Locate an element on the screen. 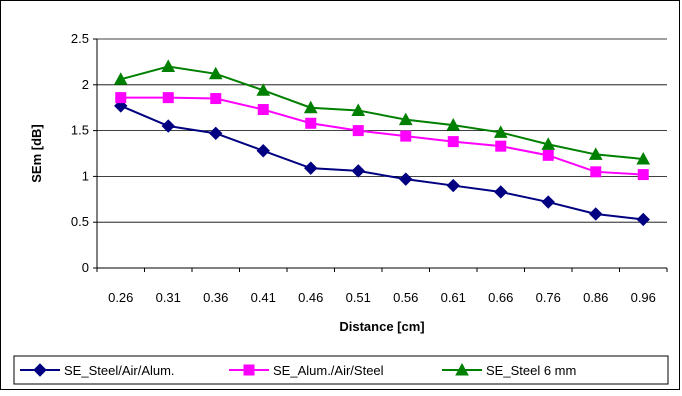 The image size is (682, 396). legend-entry-2: SE_Alum./Air/Steel is located at coordinates (306, 370).